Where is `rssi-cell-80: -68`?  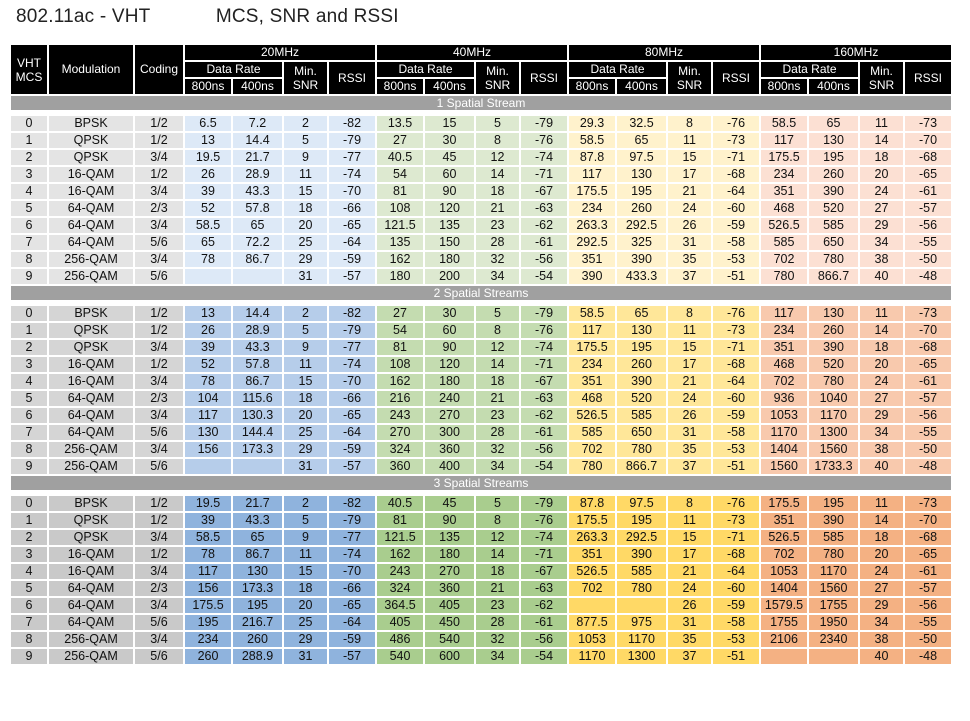 rssi-cell-80: -68 is located at coordinates (736, 554).